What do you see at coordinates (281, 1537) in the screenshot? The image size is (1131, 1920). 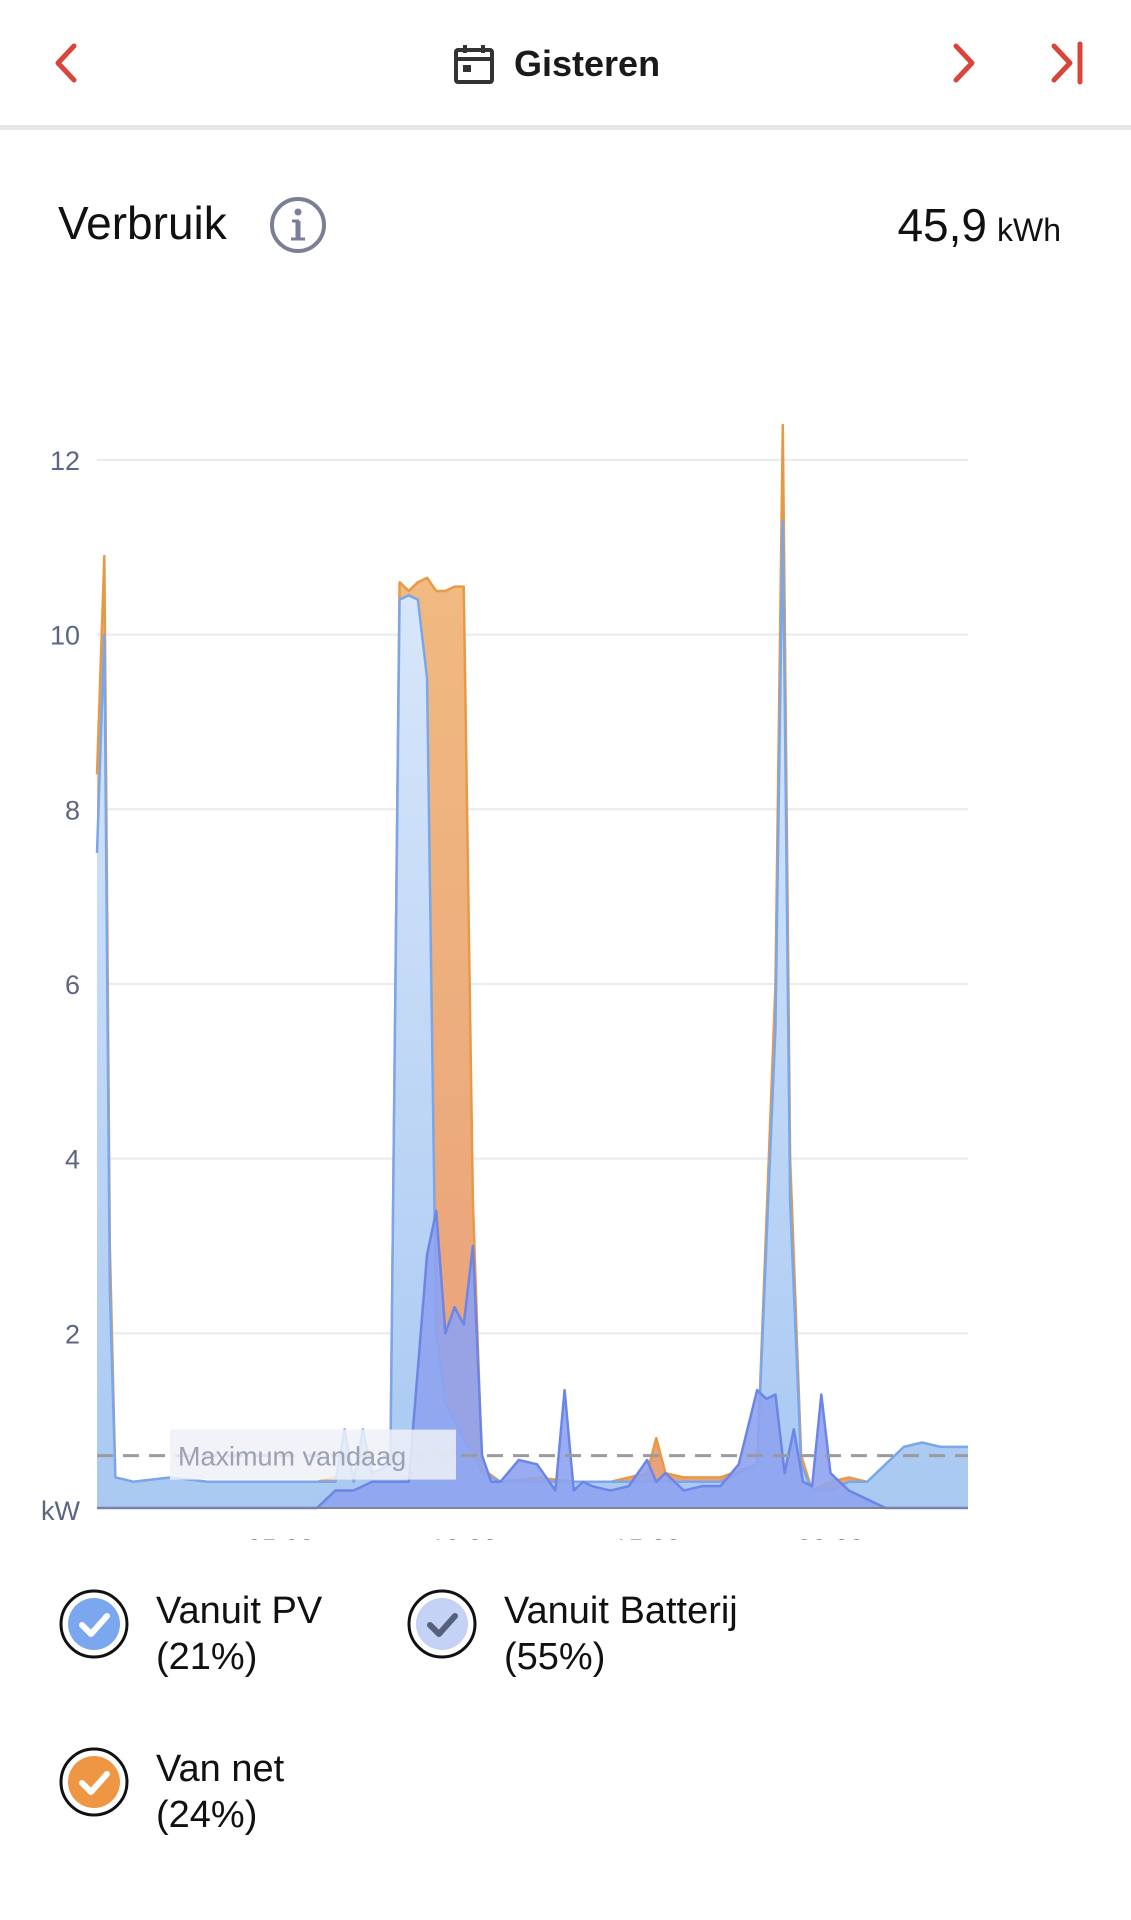 I see `x-tick-label: 05:00` at bounding box center [281, 1537].